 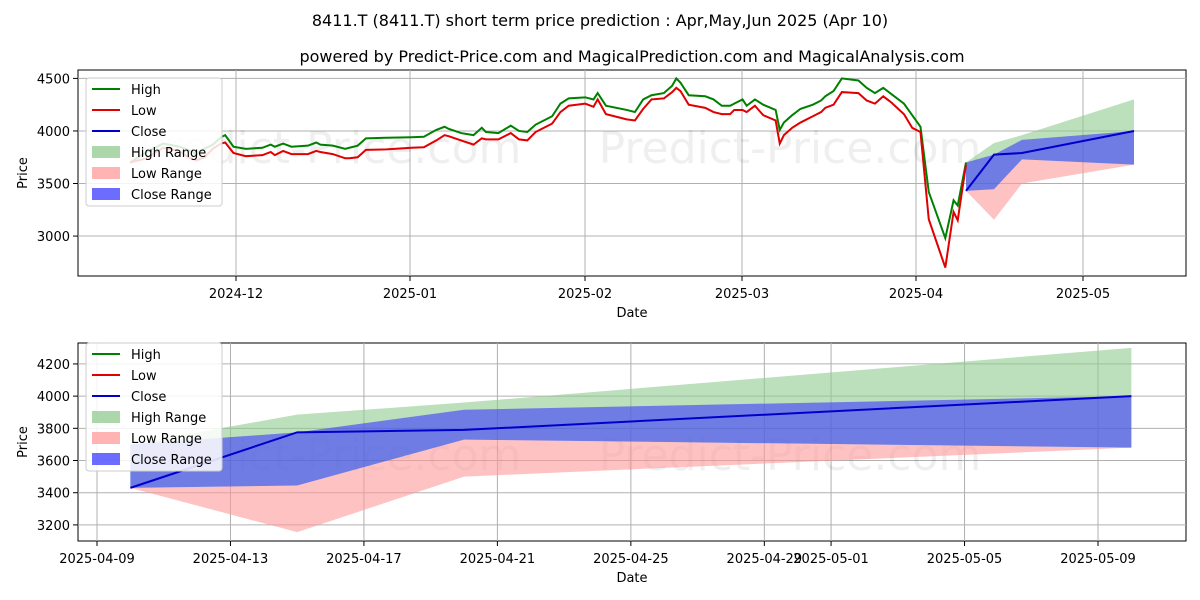 I want to click on bottom-x-tick-label: 2025-04-13, so click(x=231, y=559).